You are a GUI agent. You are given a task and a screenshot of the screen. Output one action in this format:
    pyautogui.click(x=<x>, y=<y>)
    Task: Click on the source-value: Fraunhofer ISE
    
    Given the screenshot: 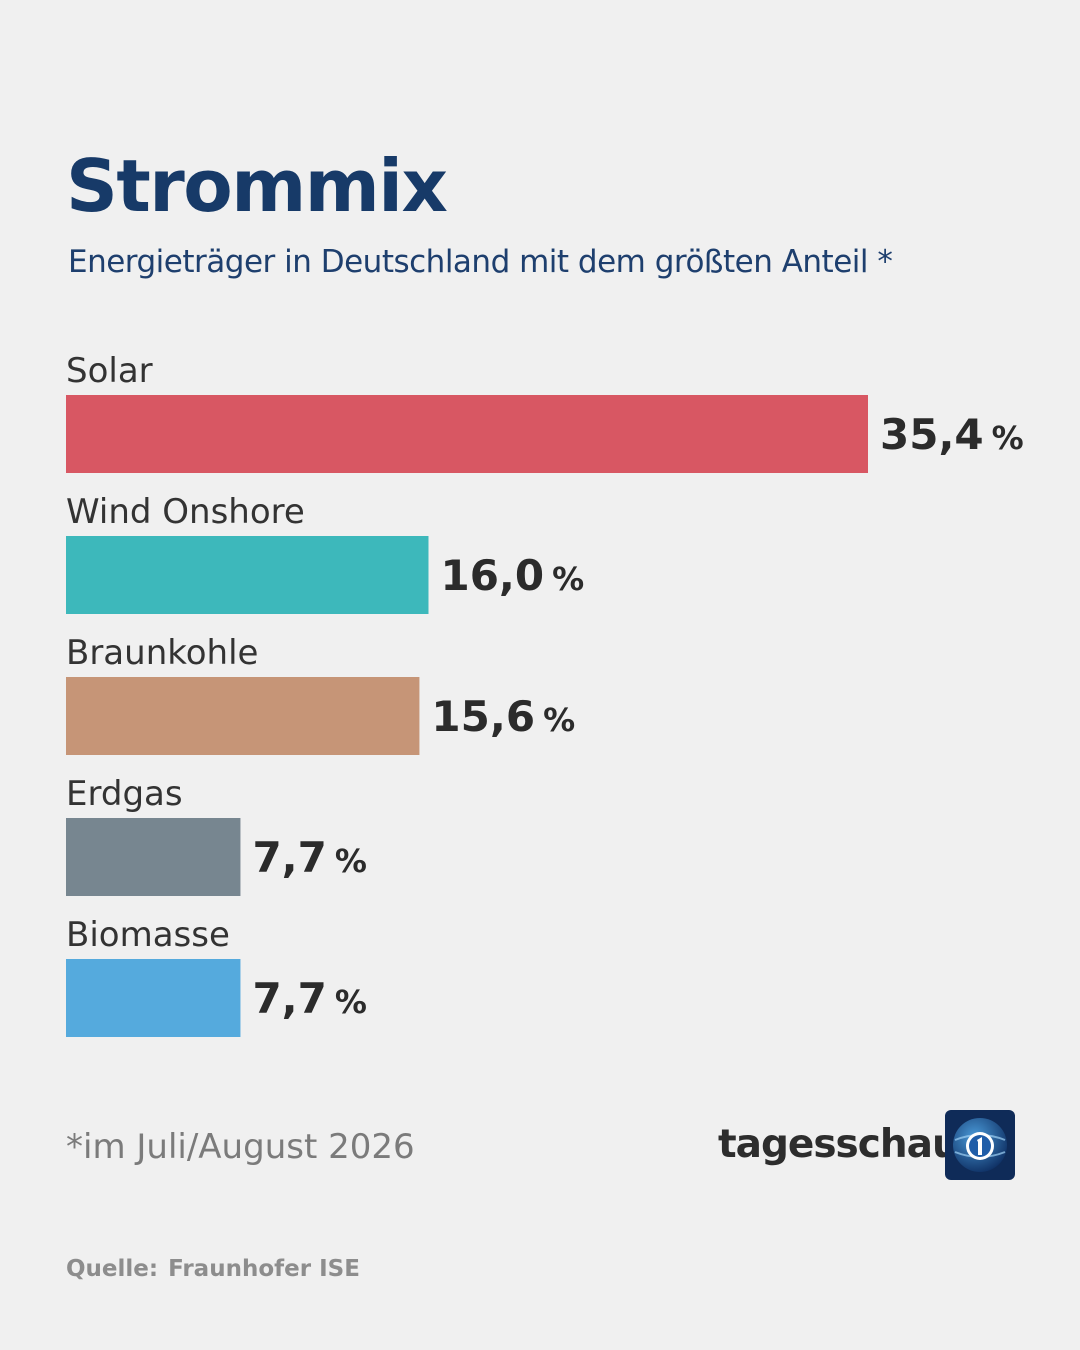 What is the action you would take?
    pyautogui.click(x=264, y=1269)
    